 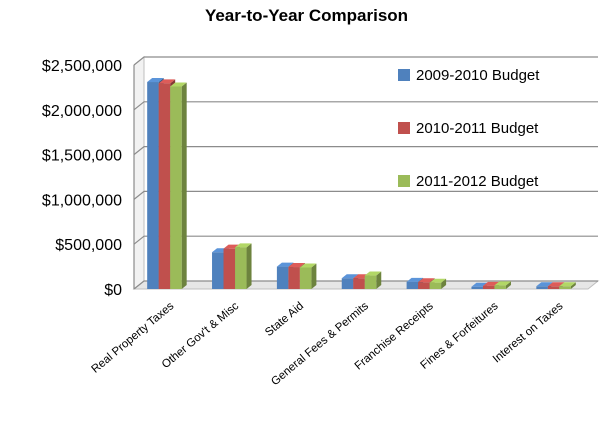 I want to click on y-tick-label: $1,000,000, so click(x=82, y=200).